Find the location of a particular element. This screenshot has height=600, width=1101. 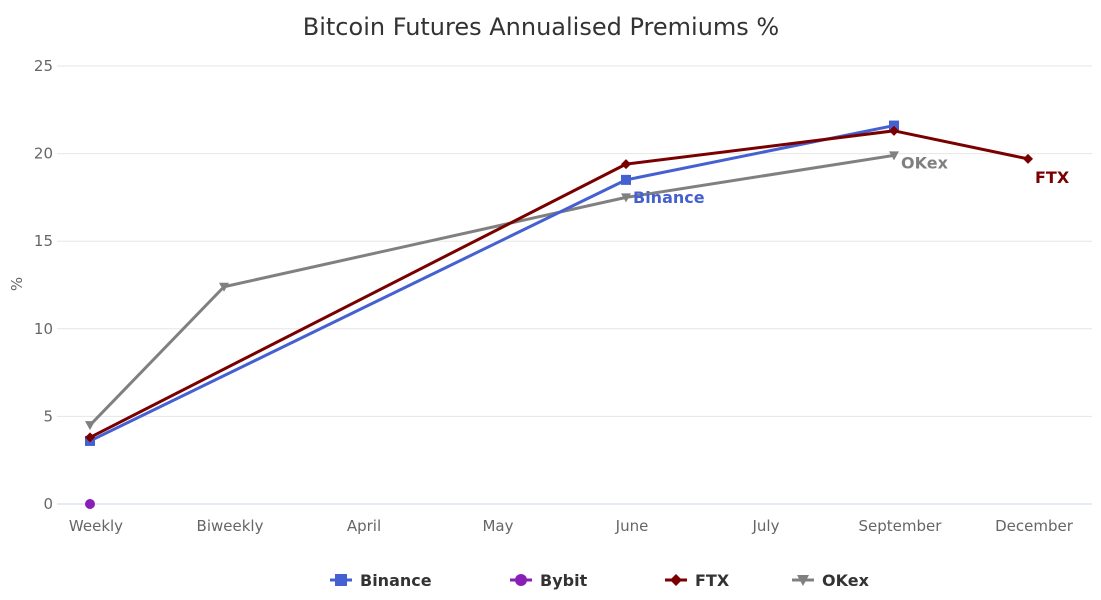

y-tick-label: 15 is located at coordinates (43, 241).